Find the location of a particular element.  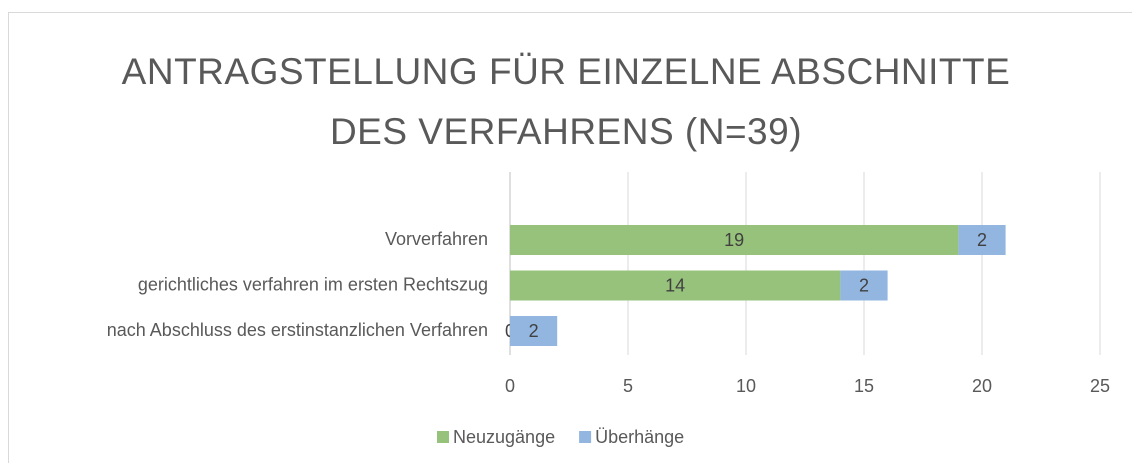

y-tick-label: Vorverfahren is located at coordinates (436, 239).